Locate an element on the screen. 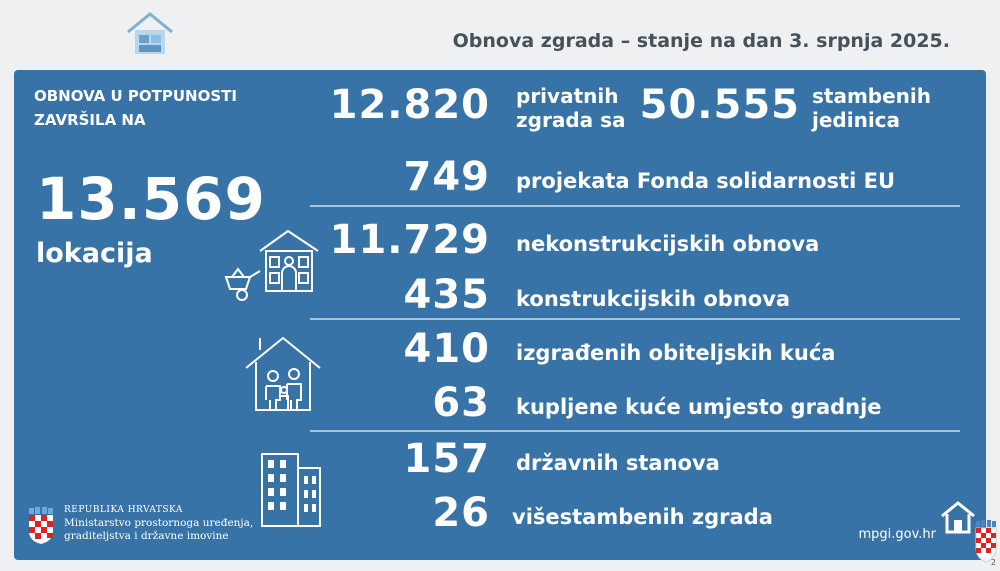  ministry-line-1: REPUBLIKA HRVATSKA is located at coordinates (123, 510).